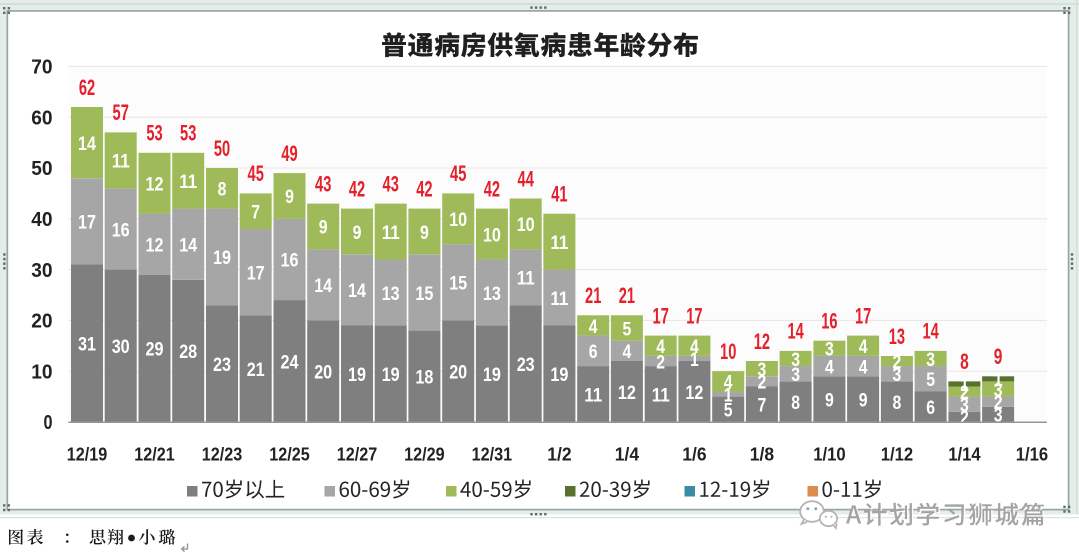  What do you see at coordinates (559, 455) in the screenshot?
I see `svg-text: 1/2` at bounding box center [559, 455].